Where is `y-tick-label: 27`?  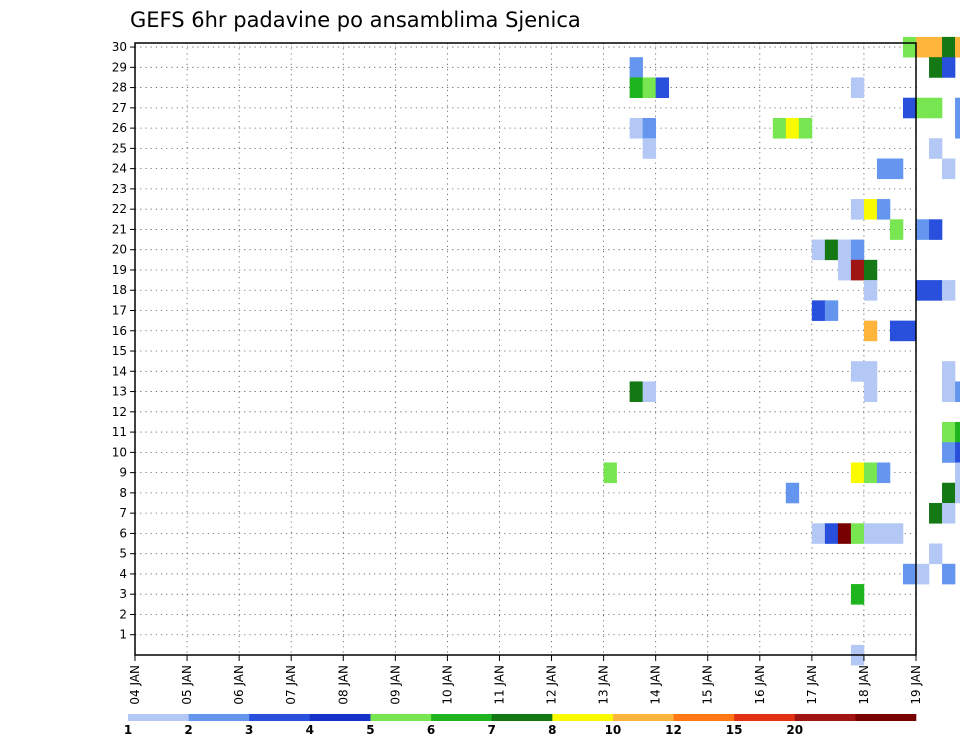
y-tick-label: 27 is located at coordinates (119, 108).